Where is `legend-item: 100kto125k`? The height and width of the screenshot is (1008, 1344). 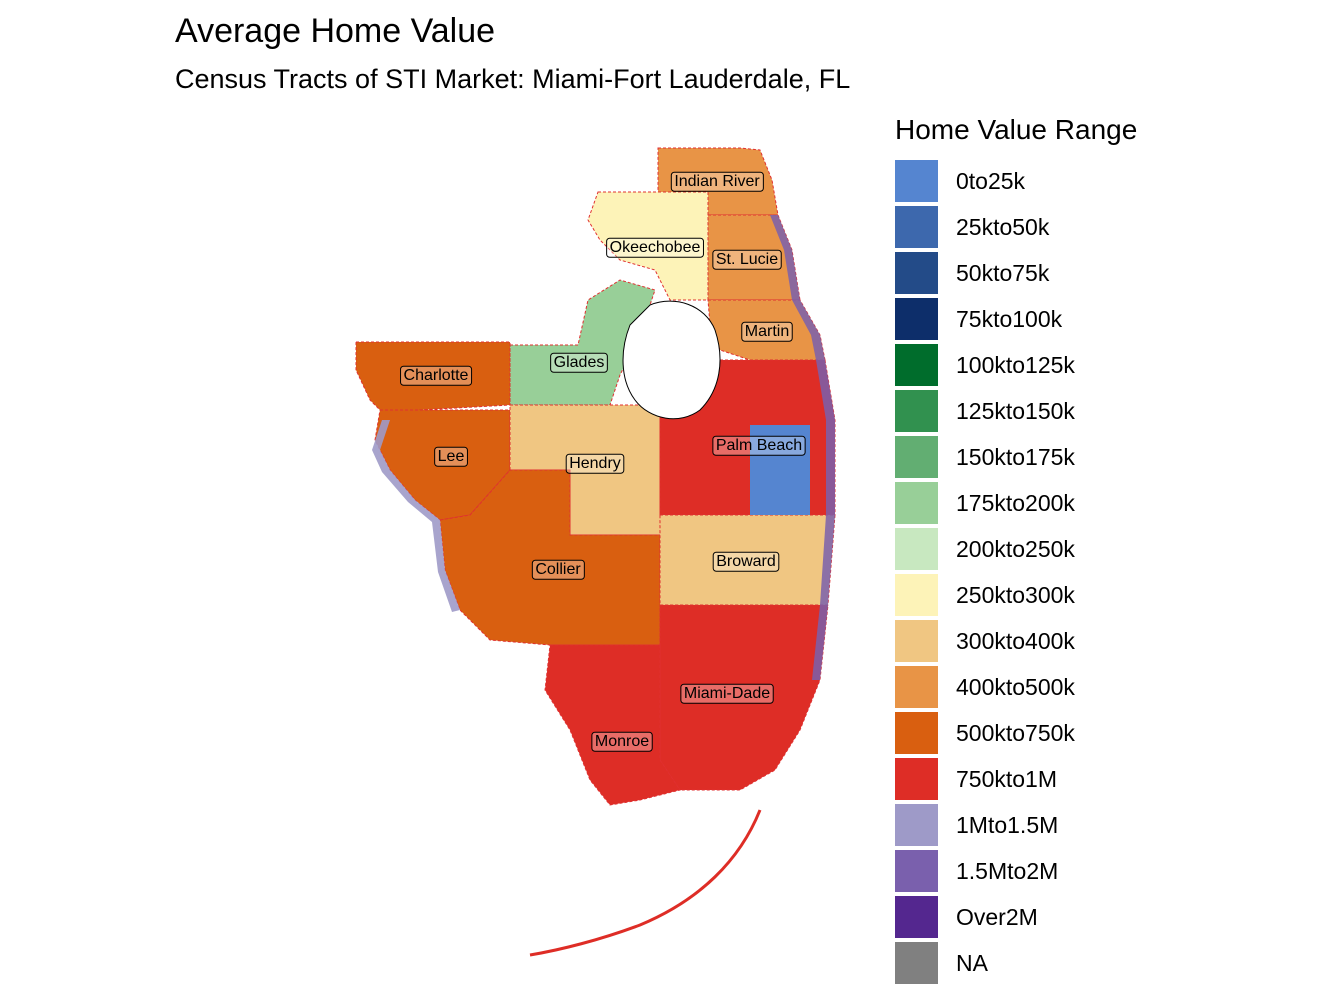
legend-item: 100kto125k is located at coordinates (1016, 365).